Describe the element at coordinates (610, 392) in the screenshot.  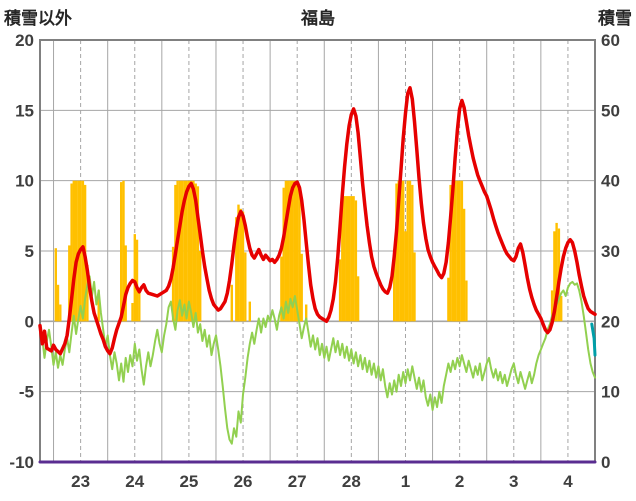
I see `right-tick-label: 10` at that location.